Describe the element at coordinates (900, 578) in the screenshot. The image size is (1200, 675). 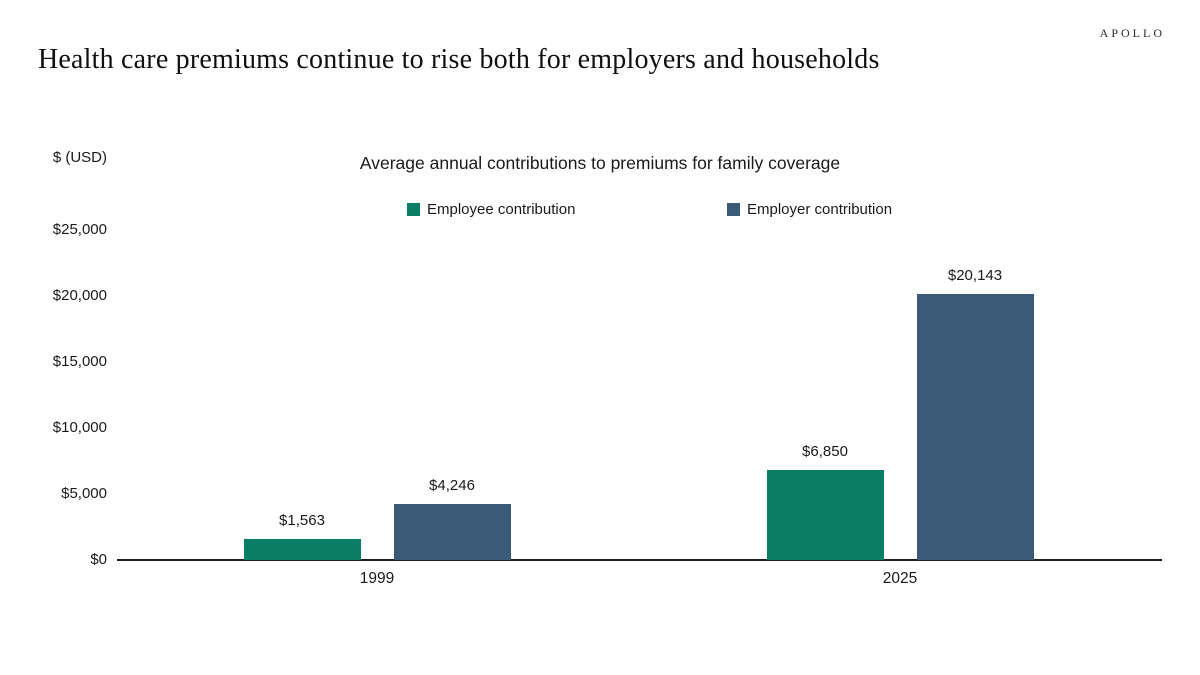
I see `x-tick-label: 2025` at that location.